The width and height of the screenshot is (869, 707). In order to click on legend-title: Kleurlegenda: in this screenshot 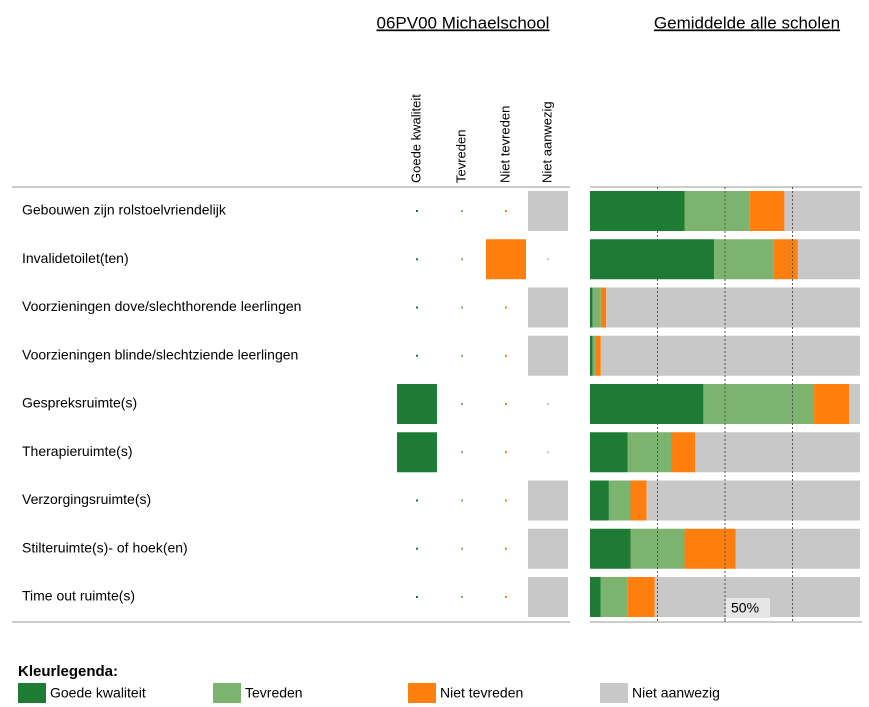, I will do `click(68, 671)`.